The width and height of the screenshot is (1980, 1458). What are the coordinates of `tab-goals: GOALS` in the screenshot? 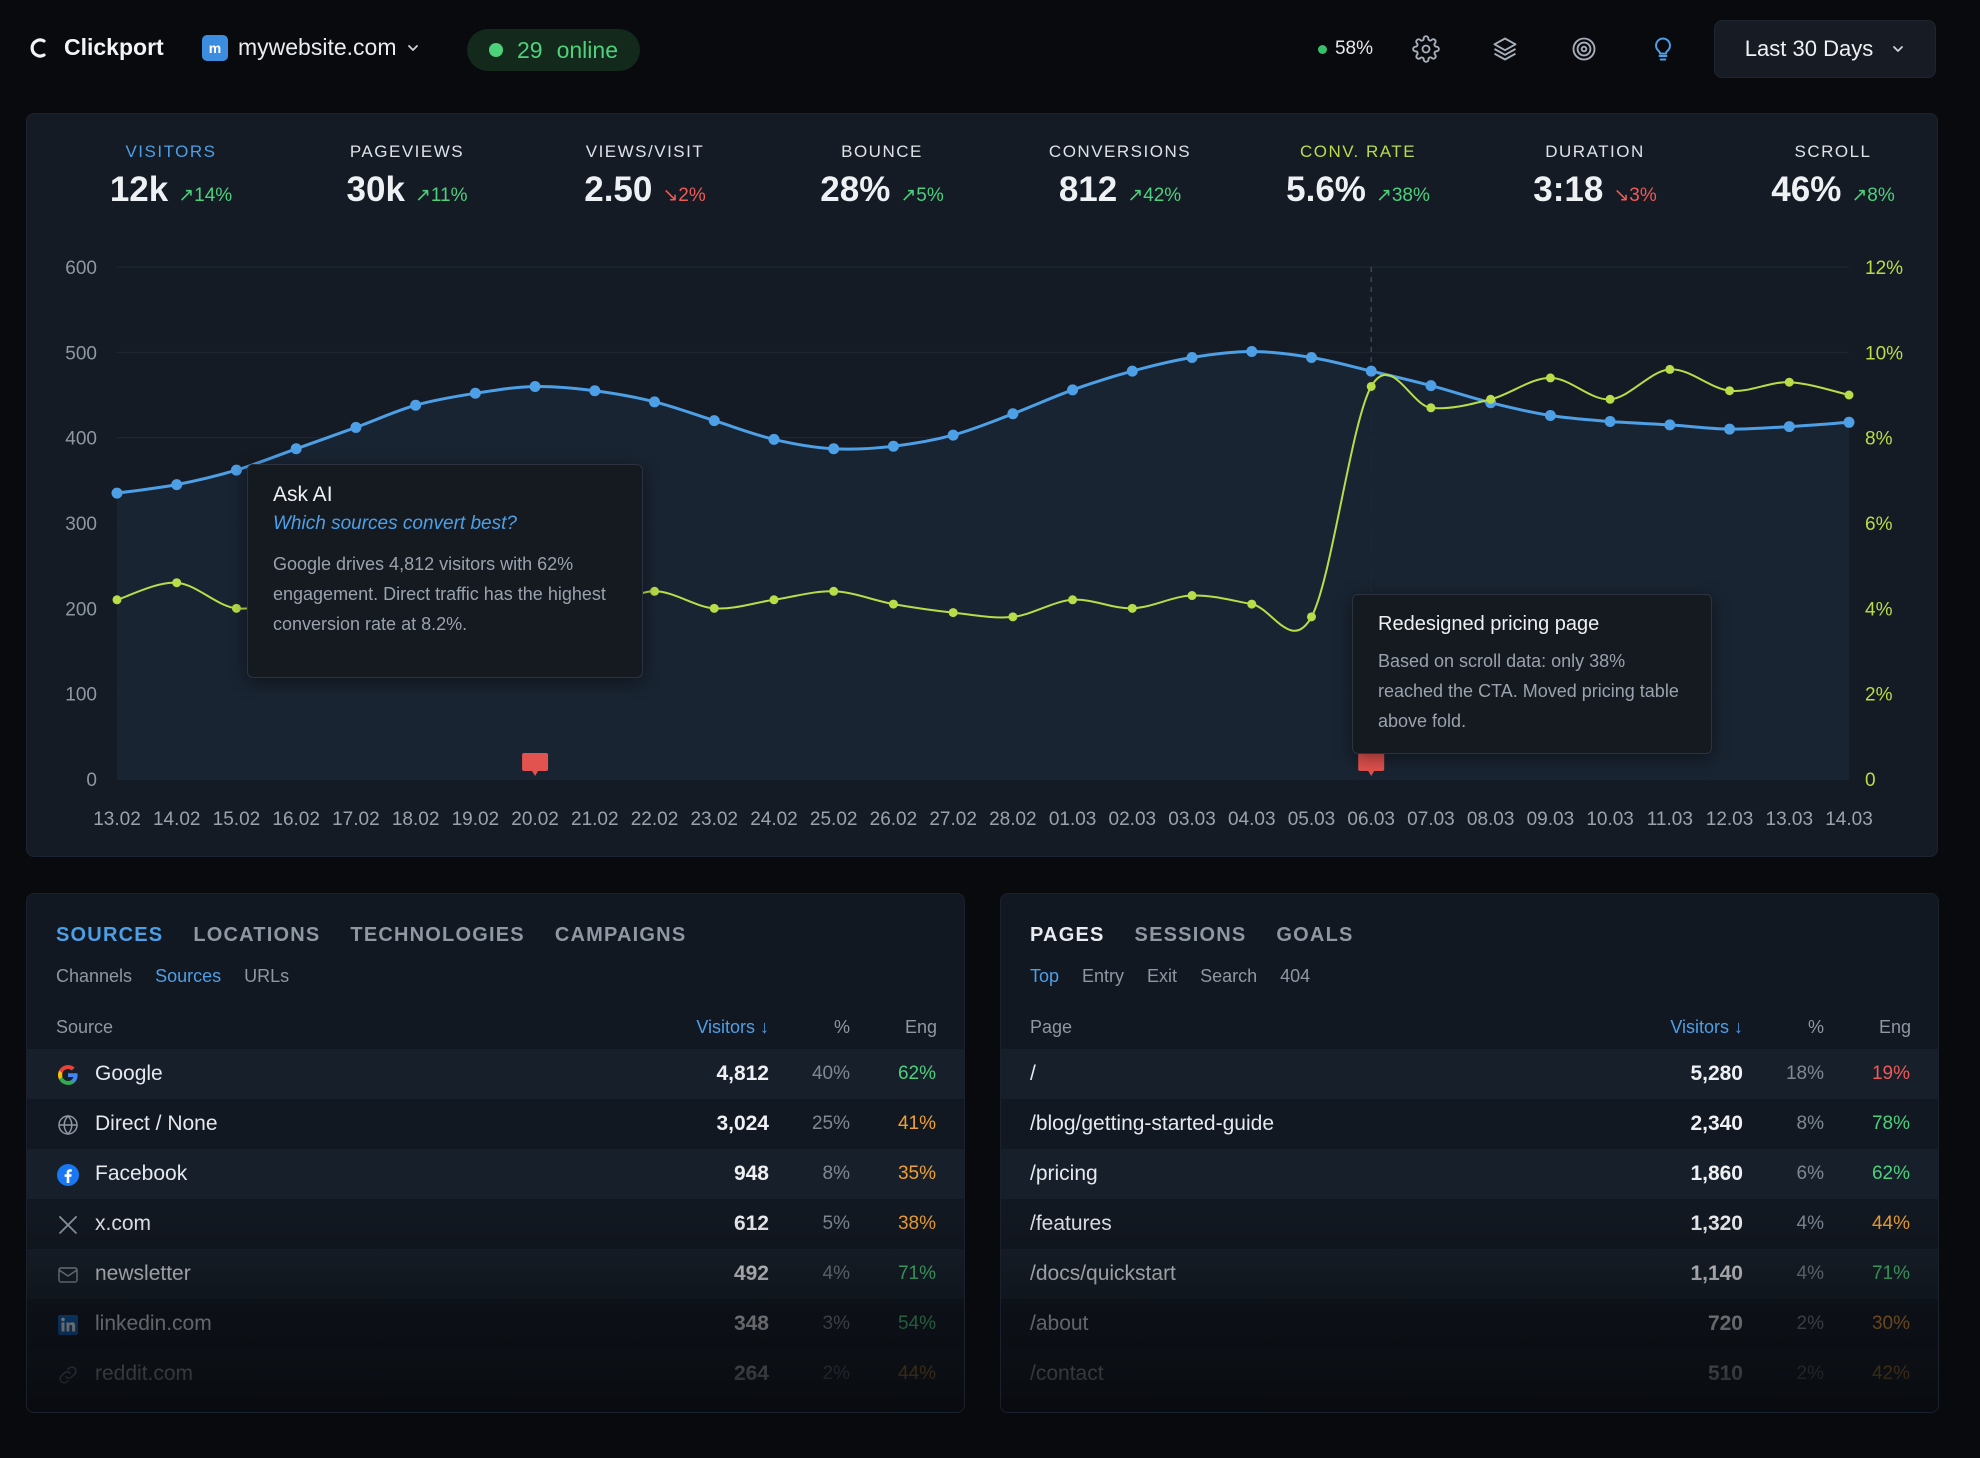 It's located at (1315, 935).